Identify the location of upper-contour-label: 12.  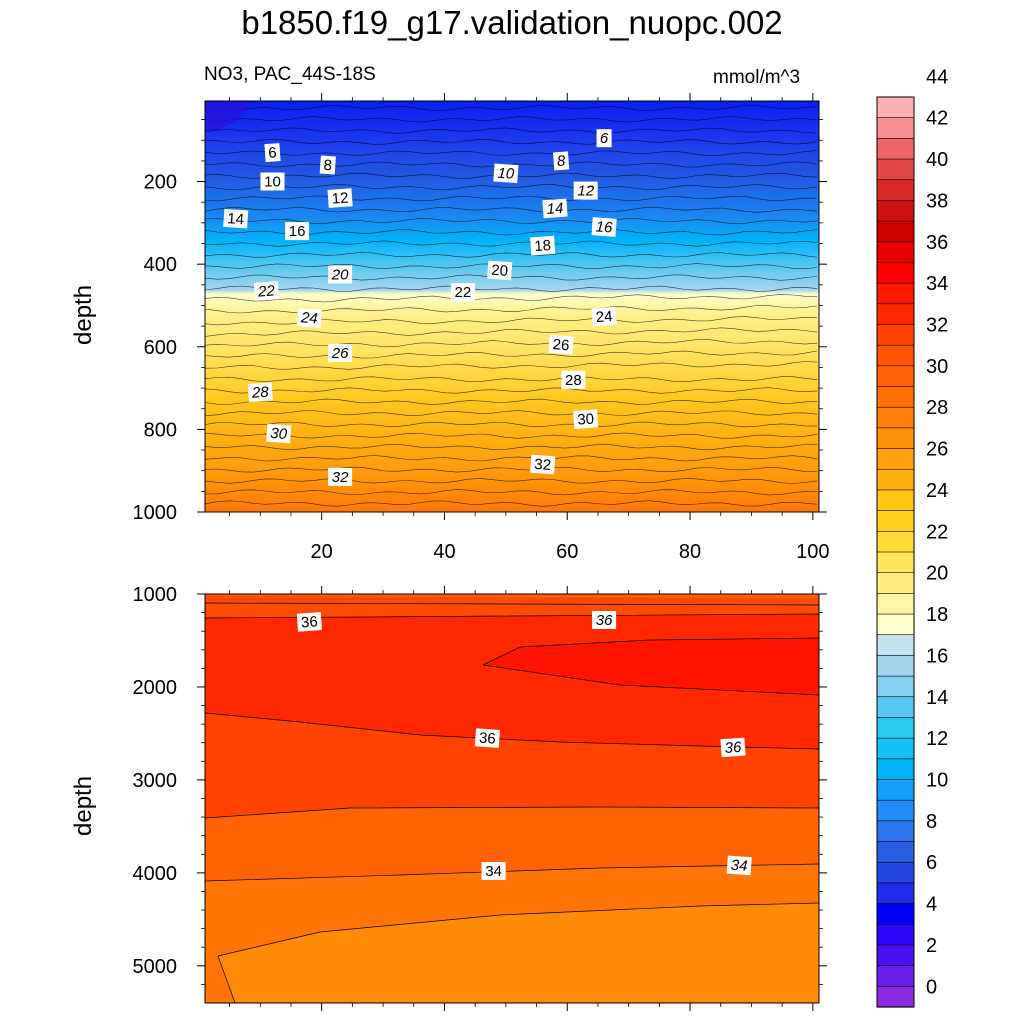
(340, 198).